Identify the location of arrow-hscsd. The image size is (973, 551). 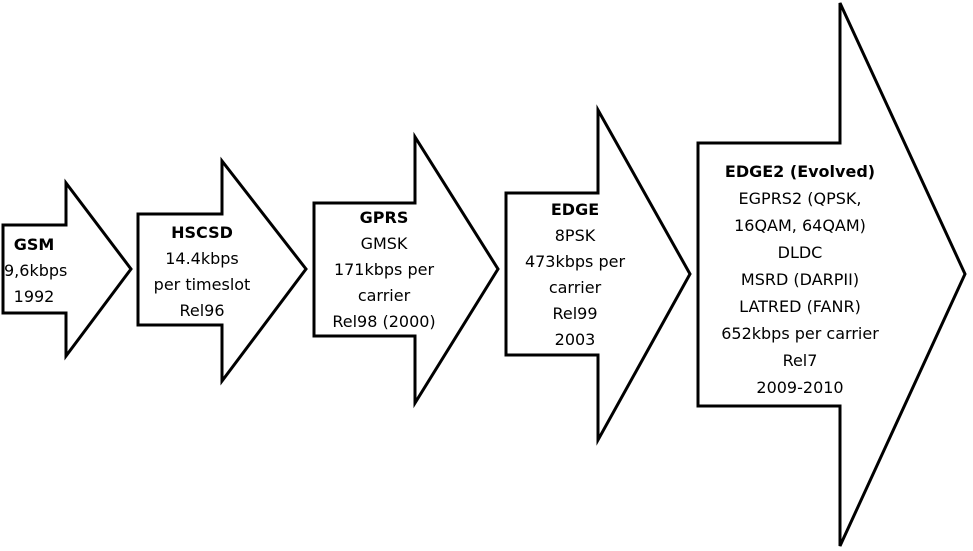
(222, 271).